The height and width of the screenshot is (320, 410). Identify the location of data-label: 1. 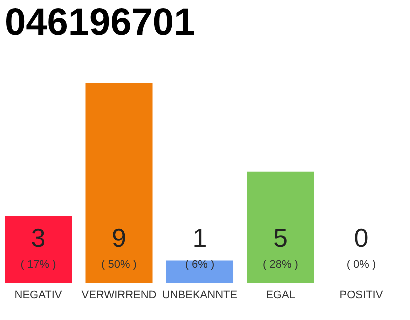
(200, 238).